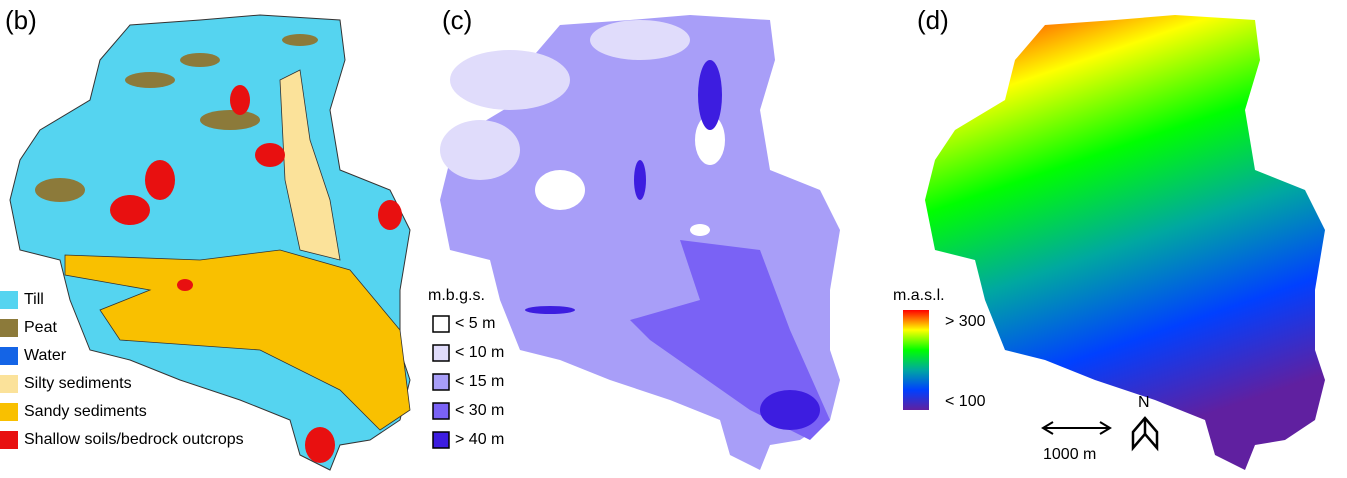 The width and height of the screenshot is (1347, 478). I want to click on legend-label: < 30 m, so click(479, 410).